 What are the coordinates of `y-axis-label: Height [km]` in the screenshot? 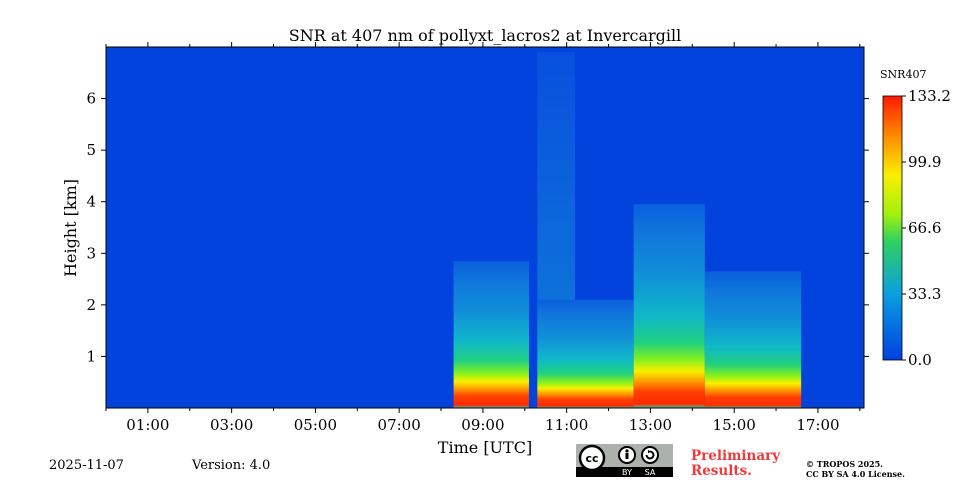 It's located at (70, 228).